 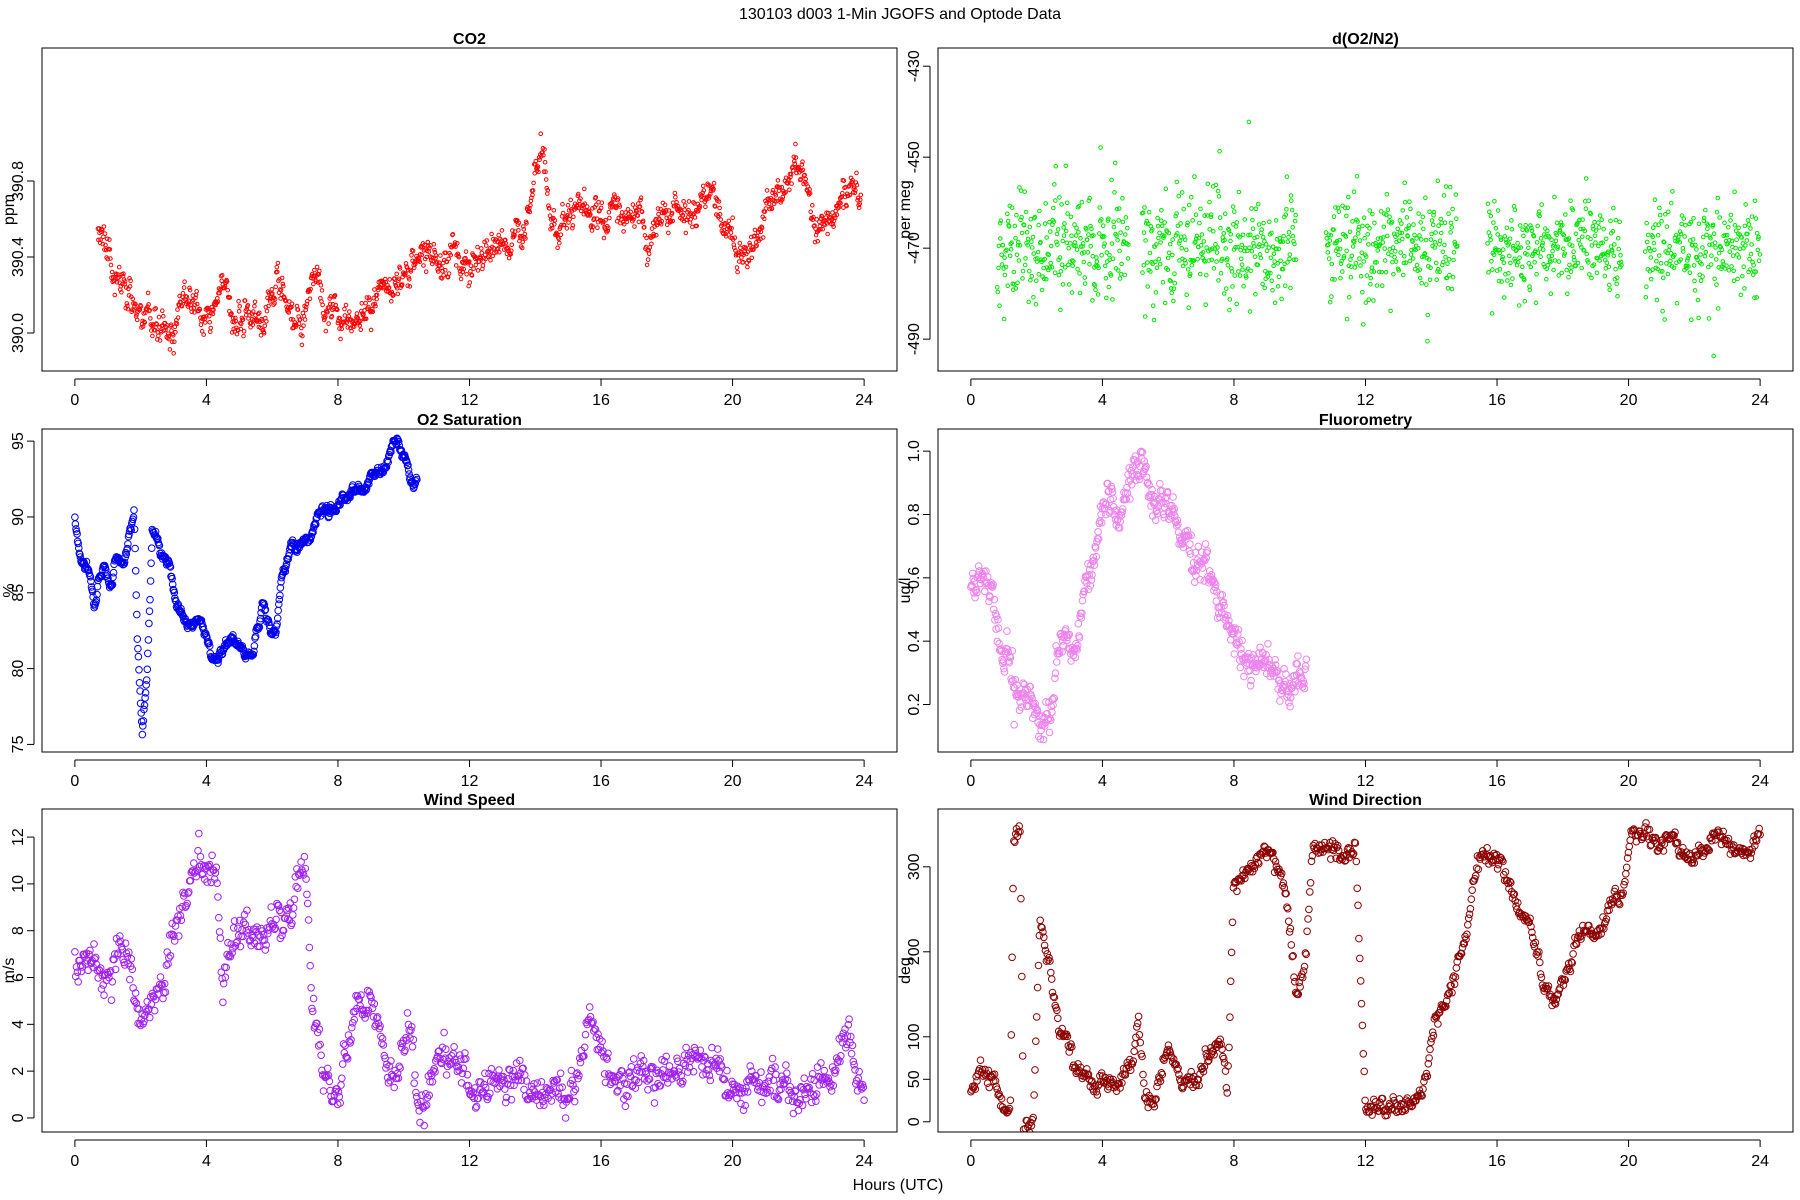 What do you see at coordinates (18, 744) in the screenshot?
I see `y-tick-label: 75` at bounding box center [18, 744].